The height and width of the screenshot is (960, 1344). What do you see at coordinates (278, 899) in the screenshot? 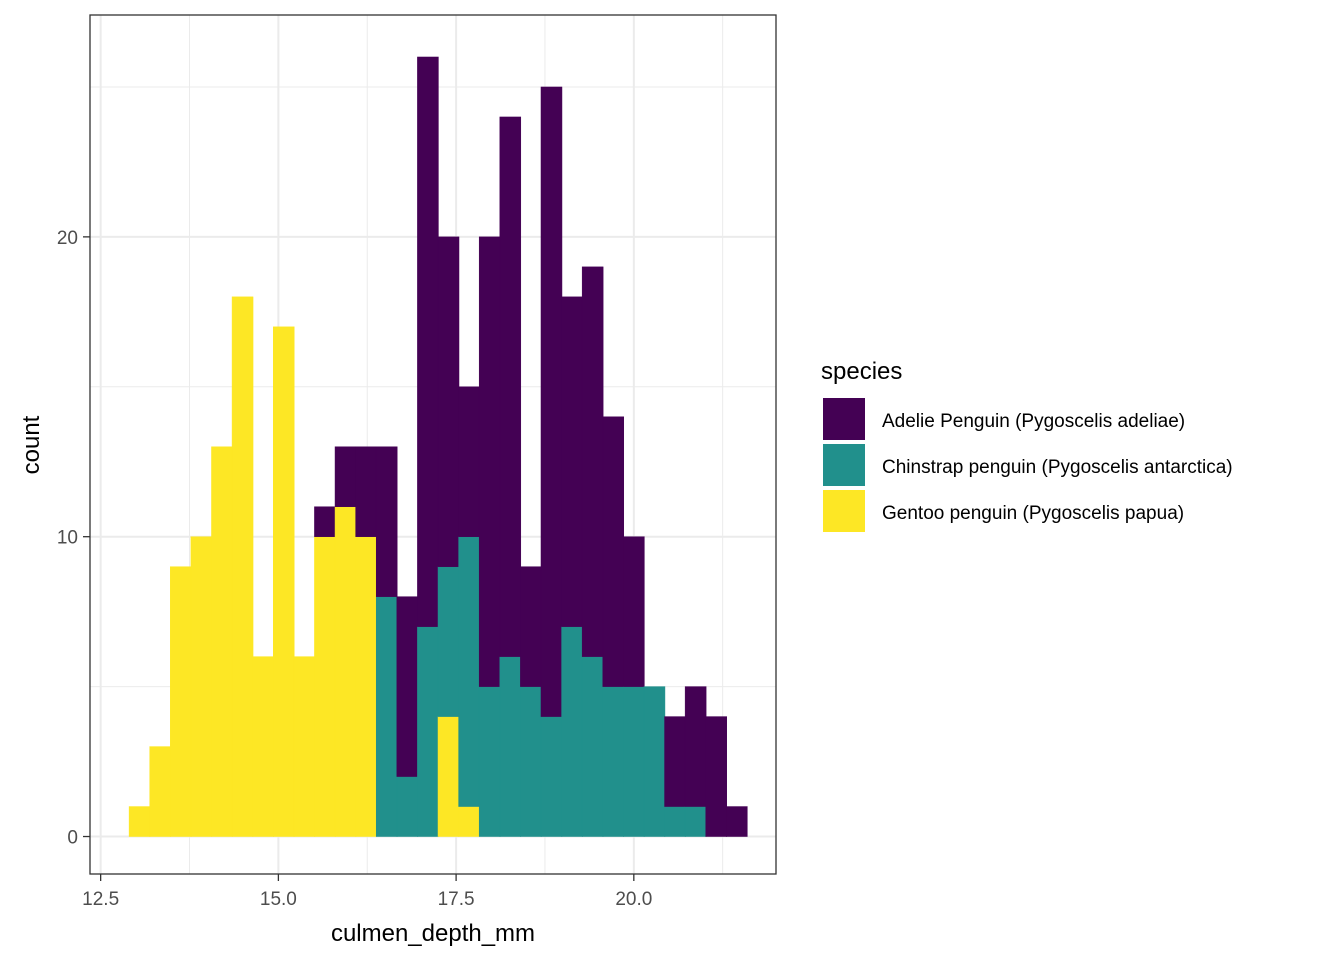
I see `x-tick-label: 15.0` at bounding box center [278, 899].